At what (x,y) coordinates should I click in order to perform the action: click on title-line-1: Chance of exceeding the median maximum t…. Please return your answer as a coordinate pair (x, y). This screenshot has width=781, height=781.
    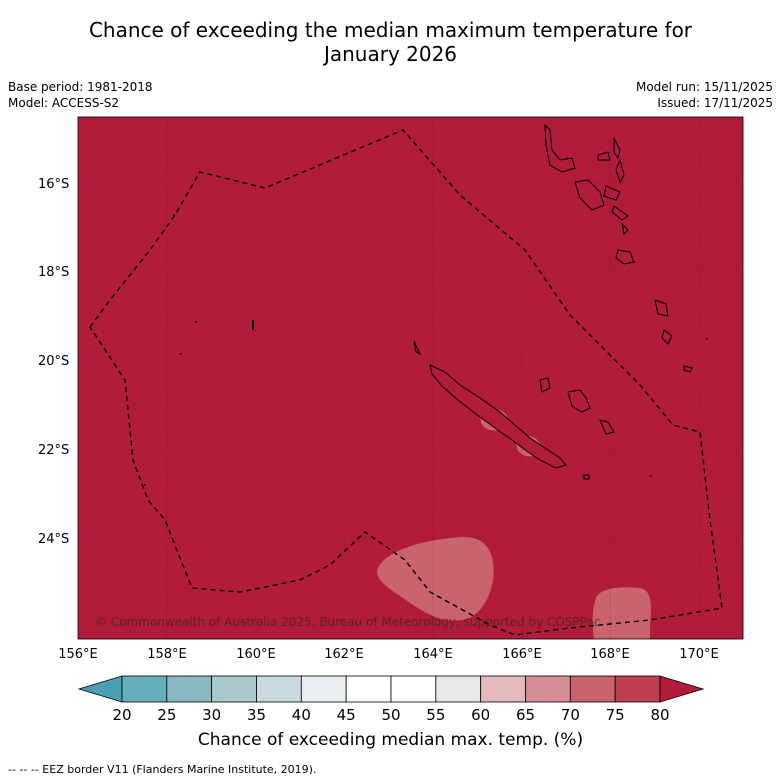
    Looking at the image, I should click on (390, 30).